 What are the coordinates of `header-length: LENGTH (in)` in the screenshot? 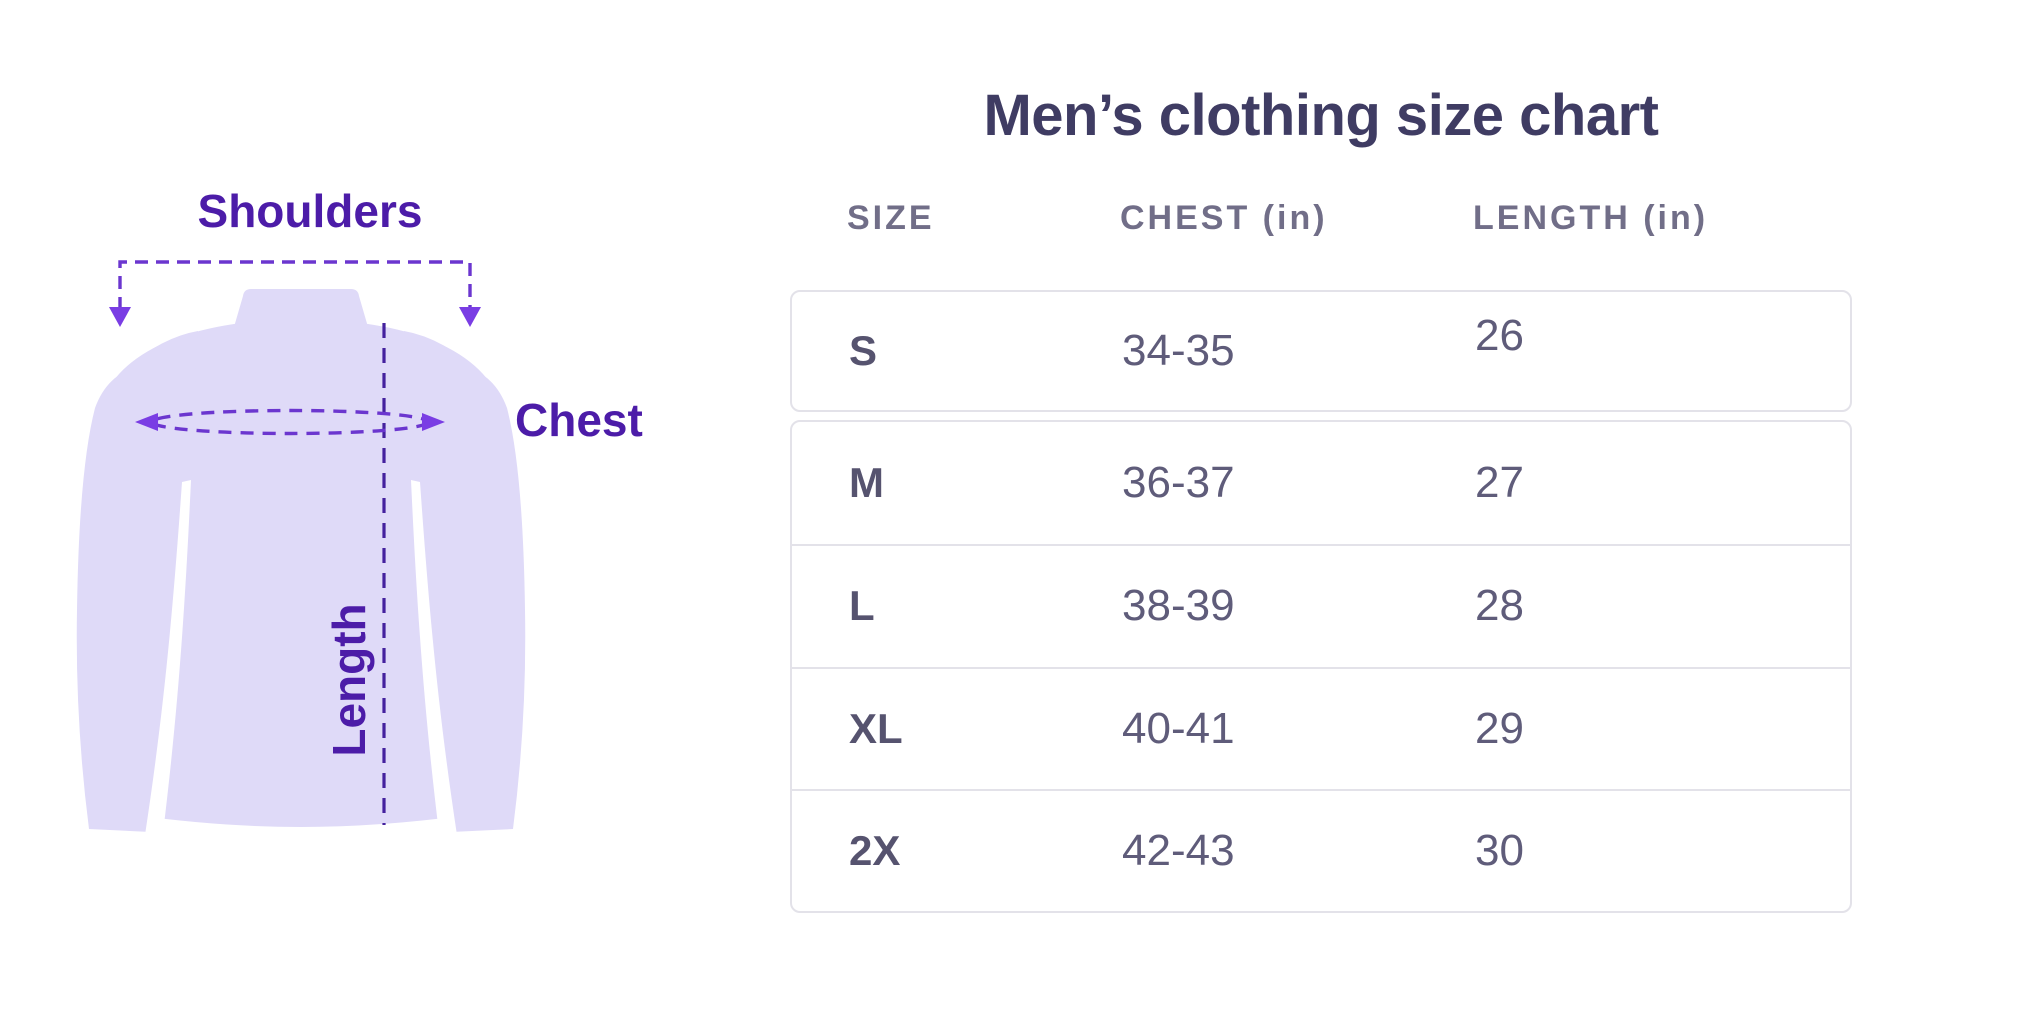 It's located at (1591, 217).